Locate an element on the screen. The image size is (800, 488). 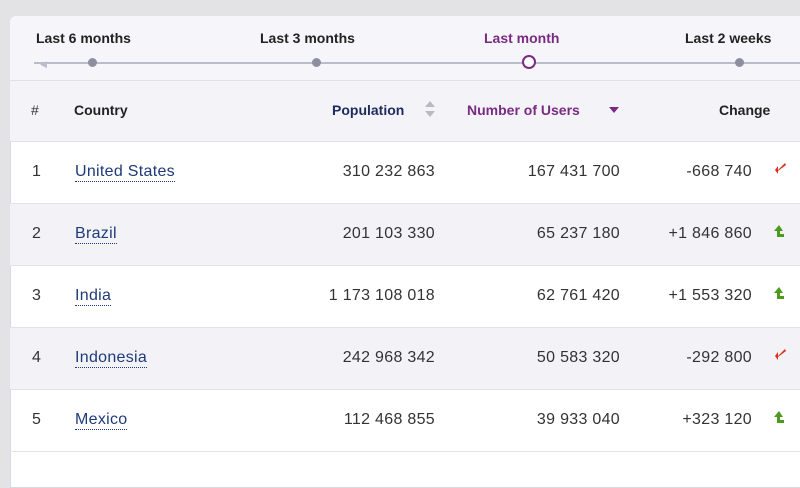
period-dot-3-months is located at coordinates (316, 62).